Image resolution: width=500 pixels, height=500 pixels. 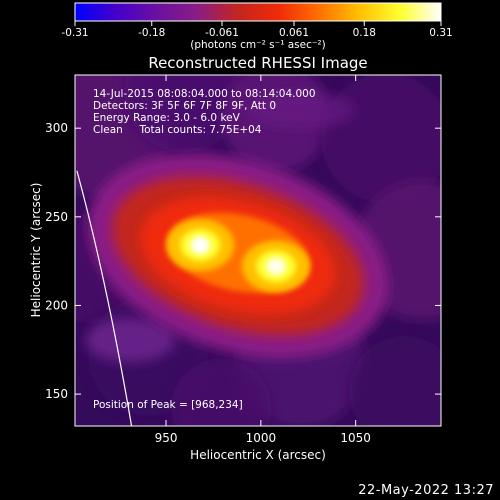 I want to click on solar-limb-line, so click(x=104, y=298).